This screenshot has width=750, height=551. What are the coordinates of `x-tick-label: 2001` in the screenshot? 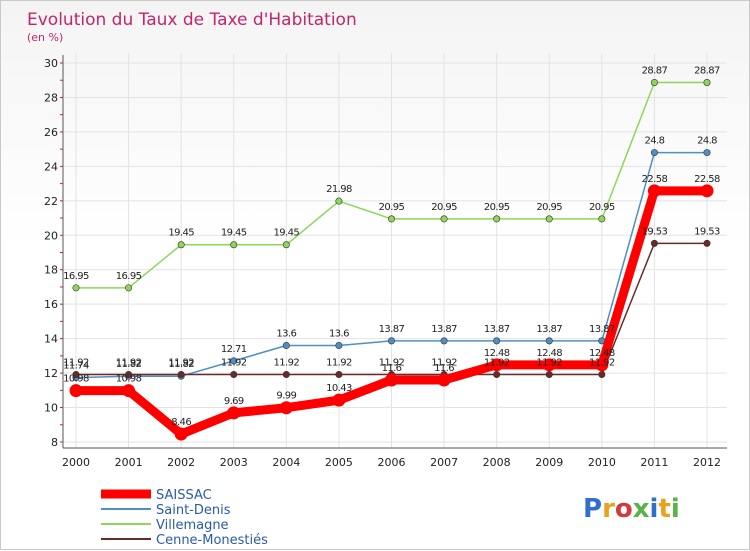 It's located at (129, 462).